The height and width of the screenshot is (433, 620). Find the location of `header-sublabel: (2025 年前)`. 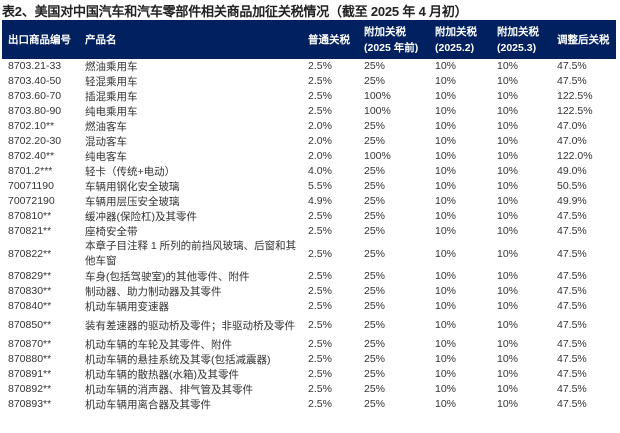

header-sublabel: (2025 年前) is located at coordinates (391, 47).